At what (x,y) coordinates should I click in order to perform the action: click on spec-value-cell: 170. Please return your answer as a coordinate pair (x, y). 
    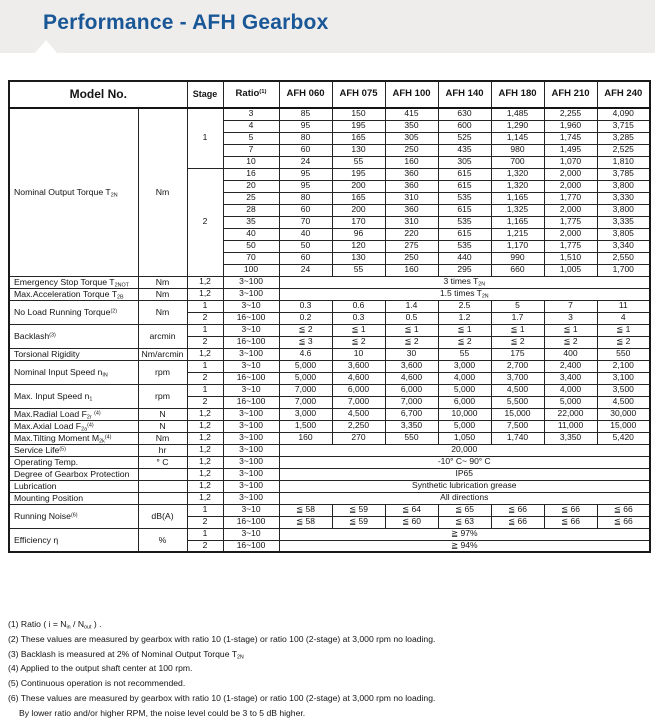
    Looking at the image, I should click on (358, 222).